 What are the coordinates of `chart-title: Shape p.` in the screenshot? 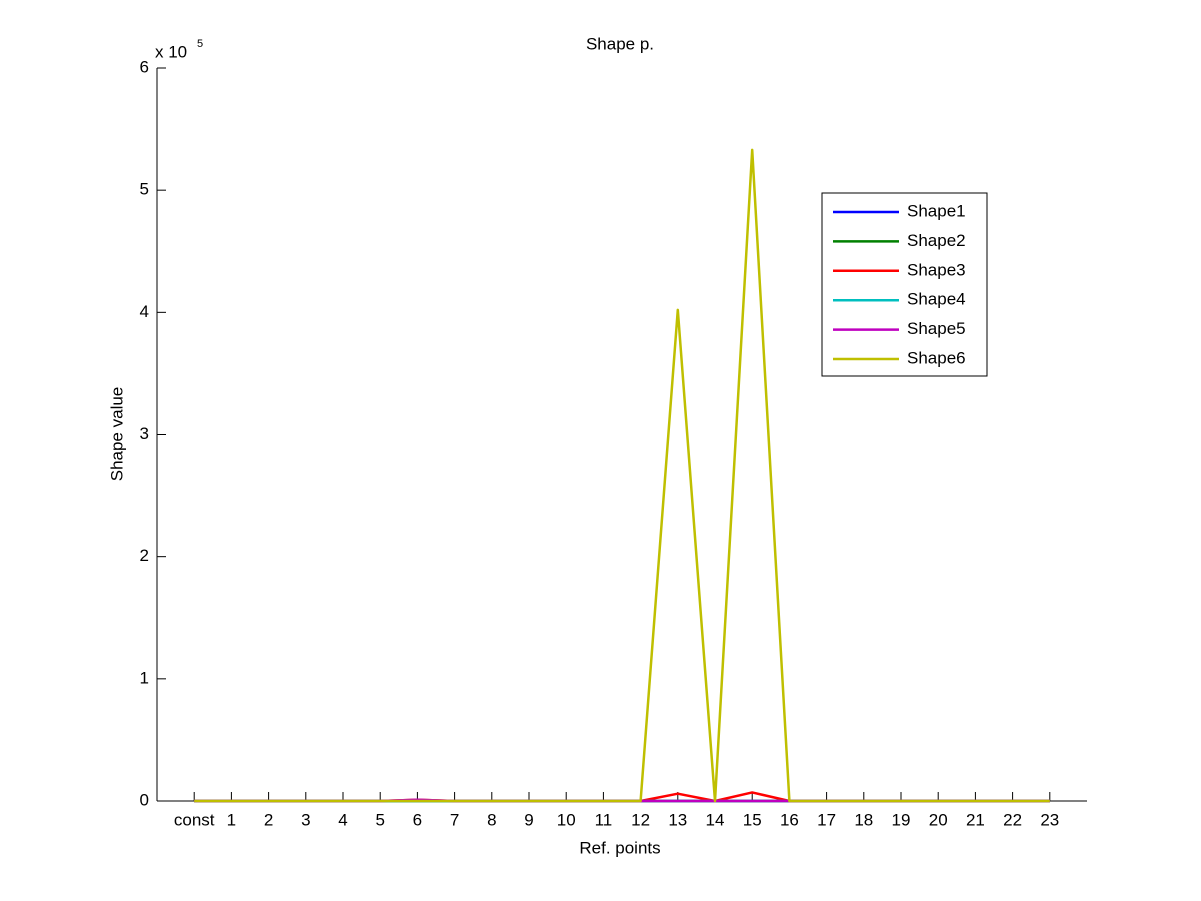 It's located at (620, 43).